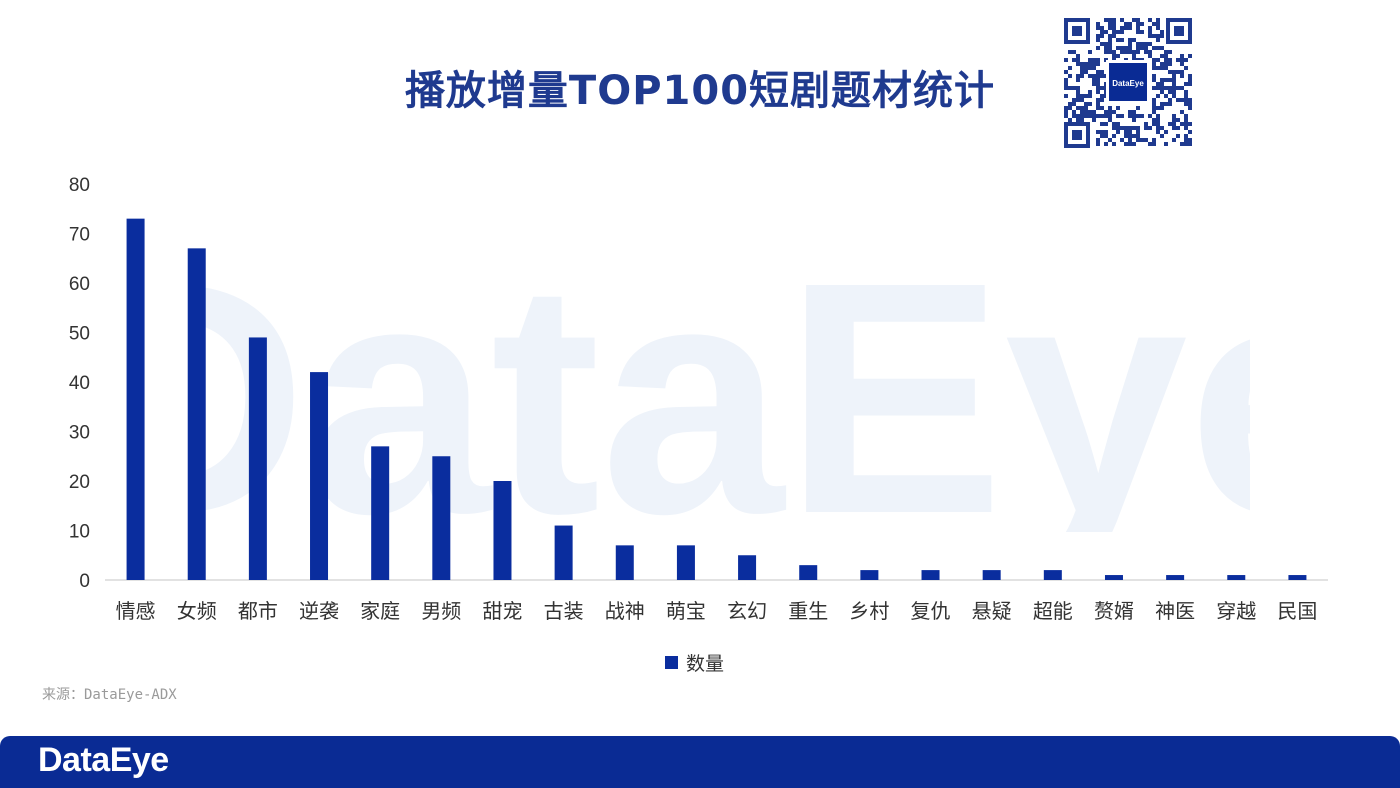 Image resolution: width=1400 pixels, height=788 pixels. Describe the element at coordinates (109, 695) in the screenshot. I see `source-note: 来源：DataEye-ADX` at that location.